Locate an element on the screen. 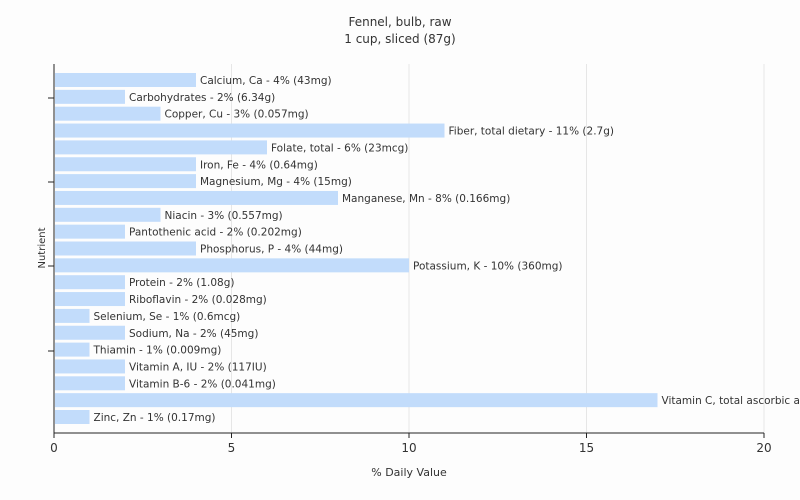 The image size is (800, 500). chart-subtitle: 1 cup, sliced (87g) is located at coordinates (399, 39).